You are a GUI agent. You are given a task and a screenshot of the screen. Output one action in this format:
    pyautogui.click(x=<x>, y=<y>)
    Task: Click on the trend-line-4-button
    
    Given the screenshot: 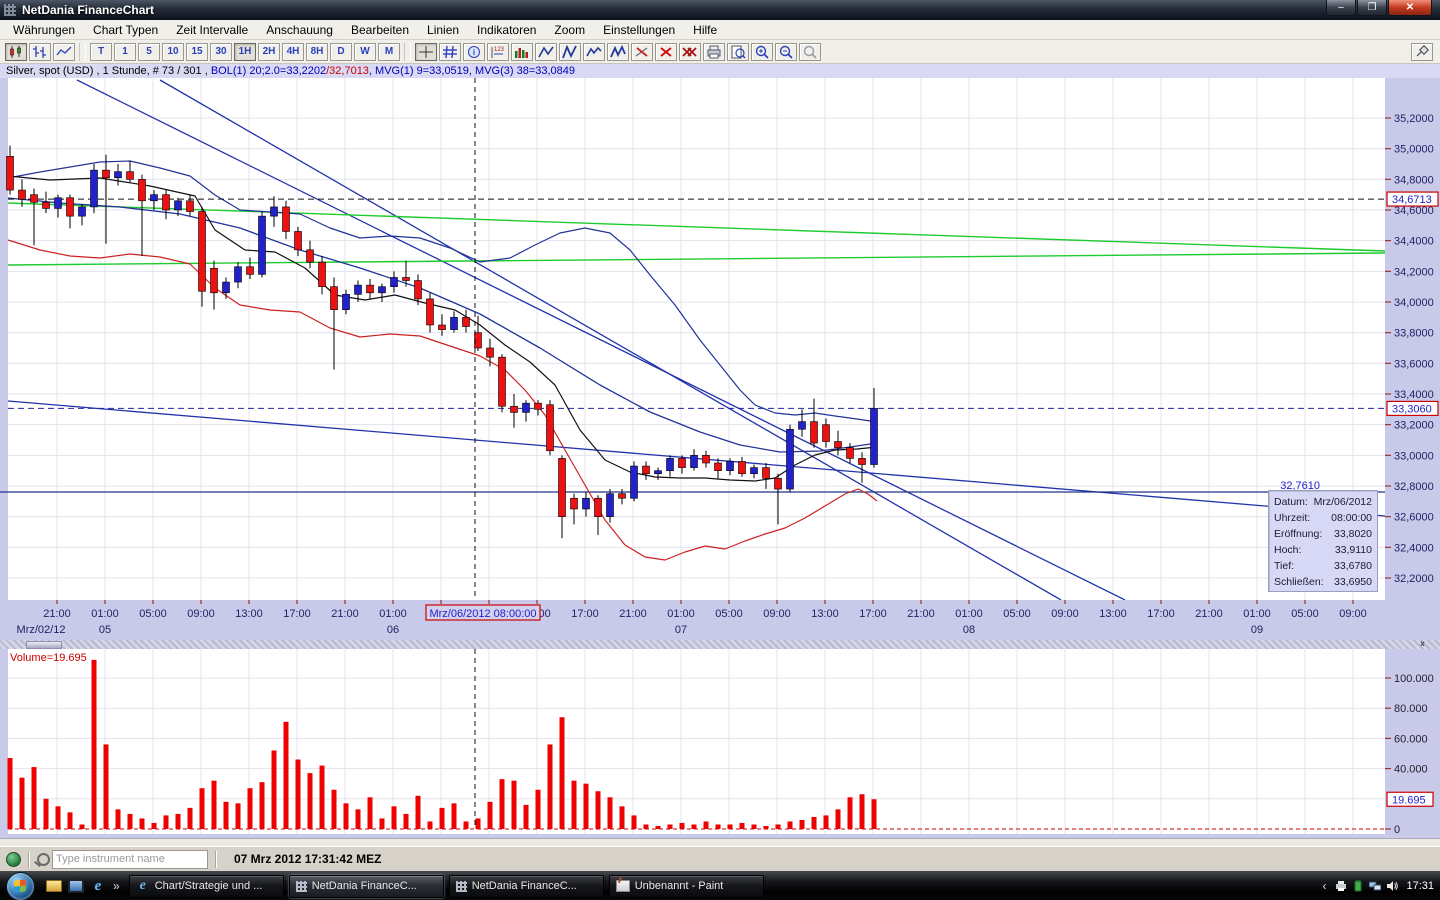 What is the action you would take?
    pyautogui.click(x=618, y=51)
    